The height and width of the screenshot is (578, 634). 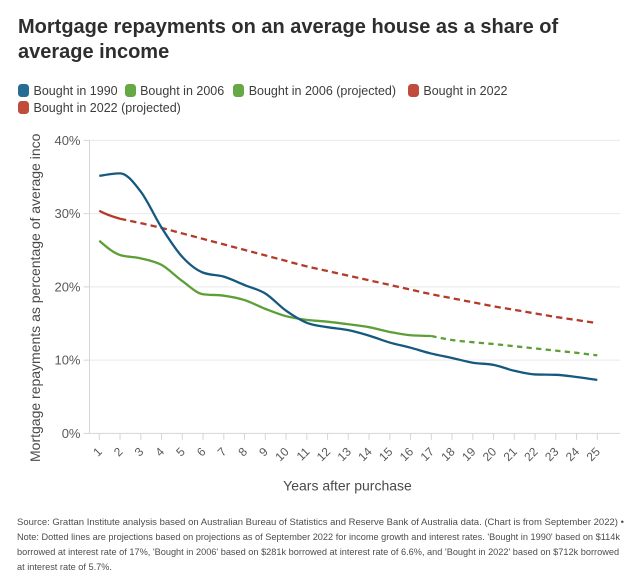 I want to click on svg-text: 30%, so click(x=67, y=213).